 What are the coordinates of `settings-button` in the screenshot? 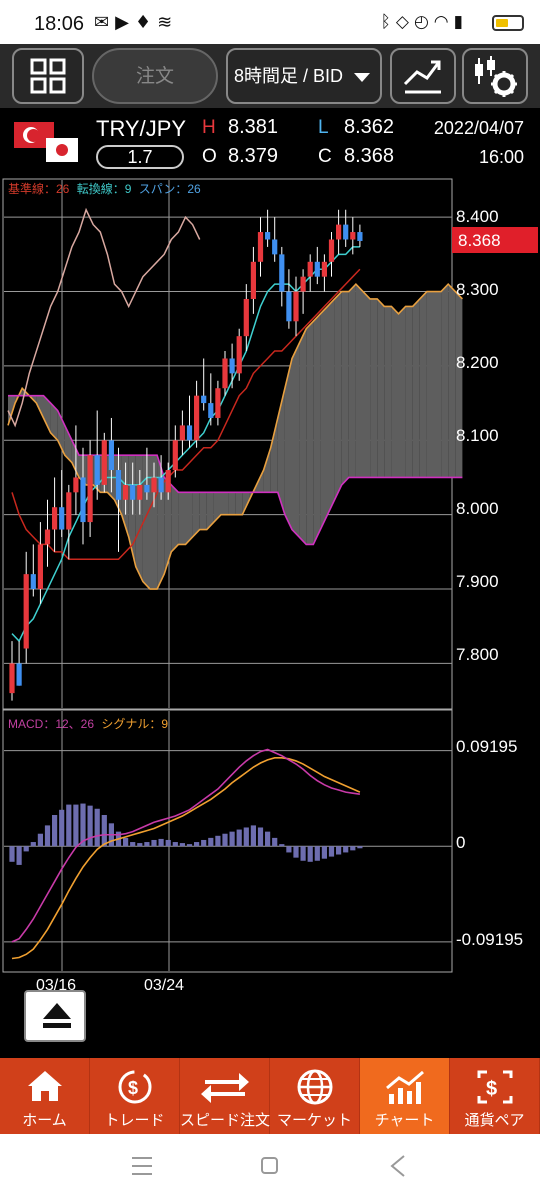 It's located at (495, 76).